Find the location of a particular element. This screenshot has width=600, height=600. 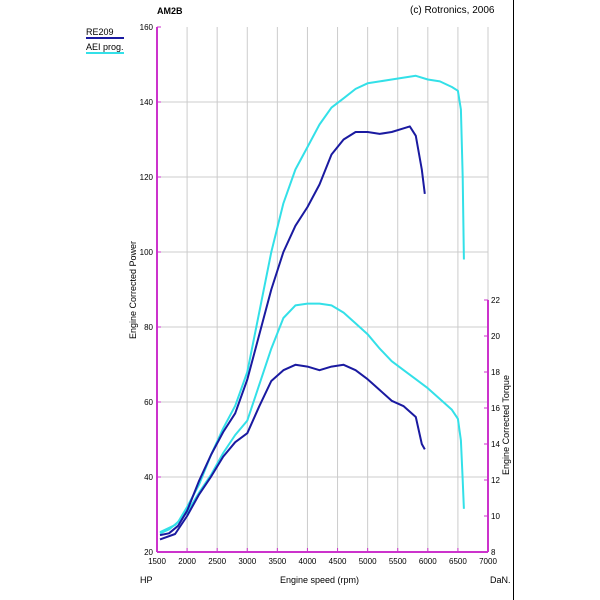

page-right-border is located at coordinates (513, 300).